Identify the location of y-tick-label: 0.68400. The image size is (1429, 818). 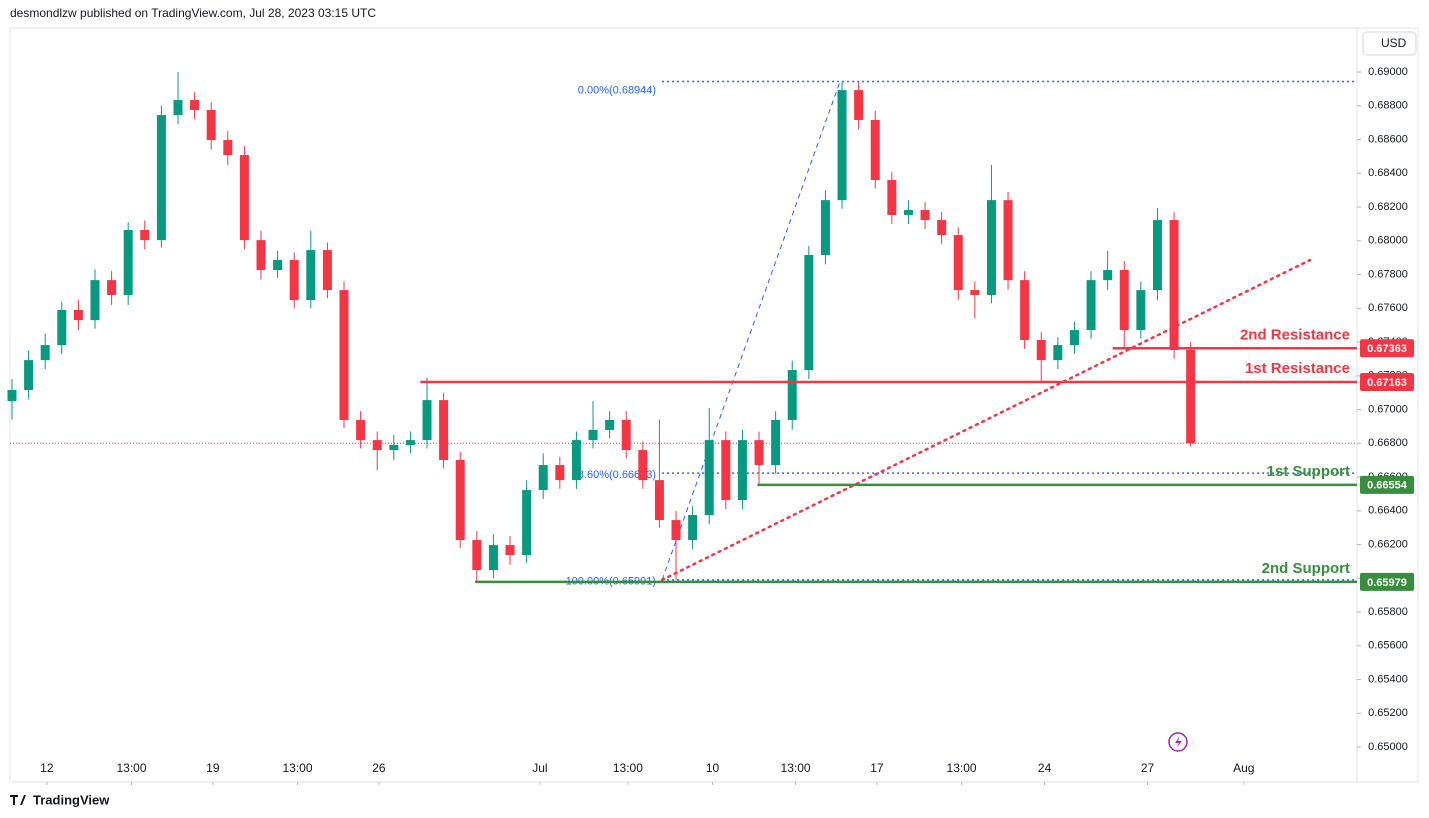
(1388, 173).